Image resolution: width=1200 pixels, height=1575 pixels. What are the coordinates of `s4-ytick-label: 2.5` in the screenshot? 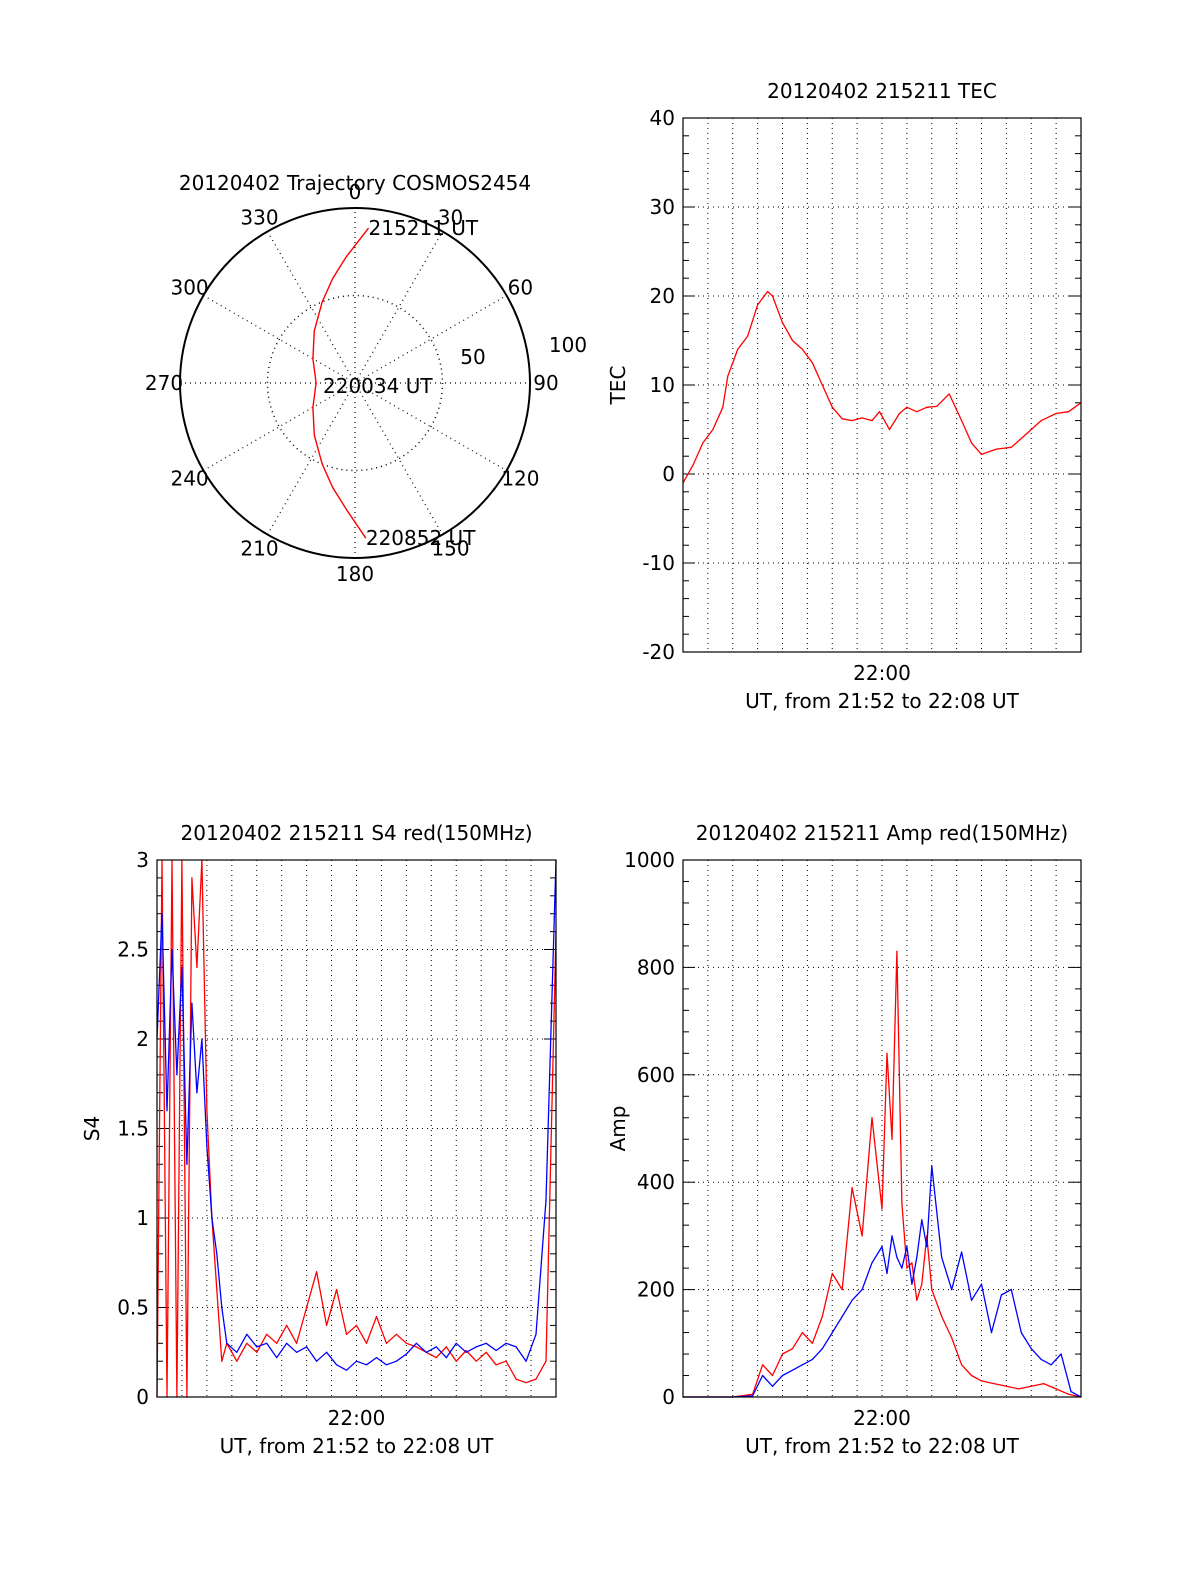 It's located at (133, 950).